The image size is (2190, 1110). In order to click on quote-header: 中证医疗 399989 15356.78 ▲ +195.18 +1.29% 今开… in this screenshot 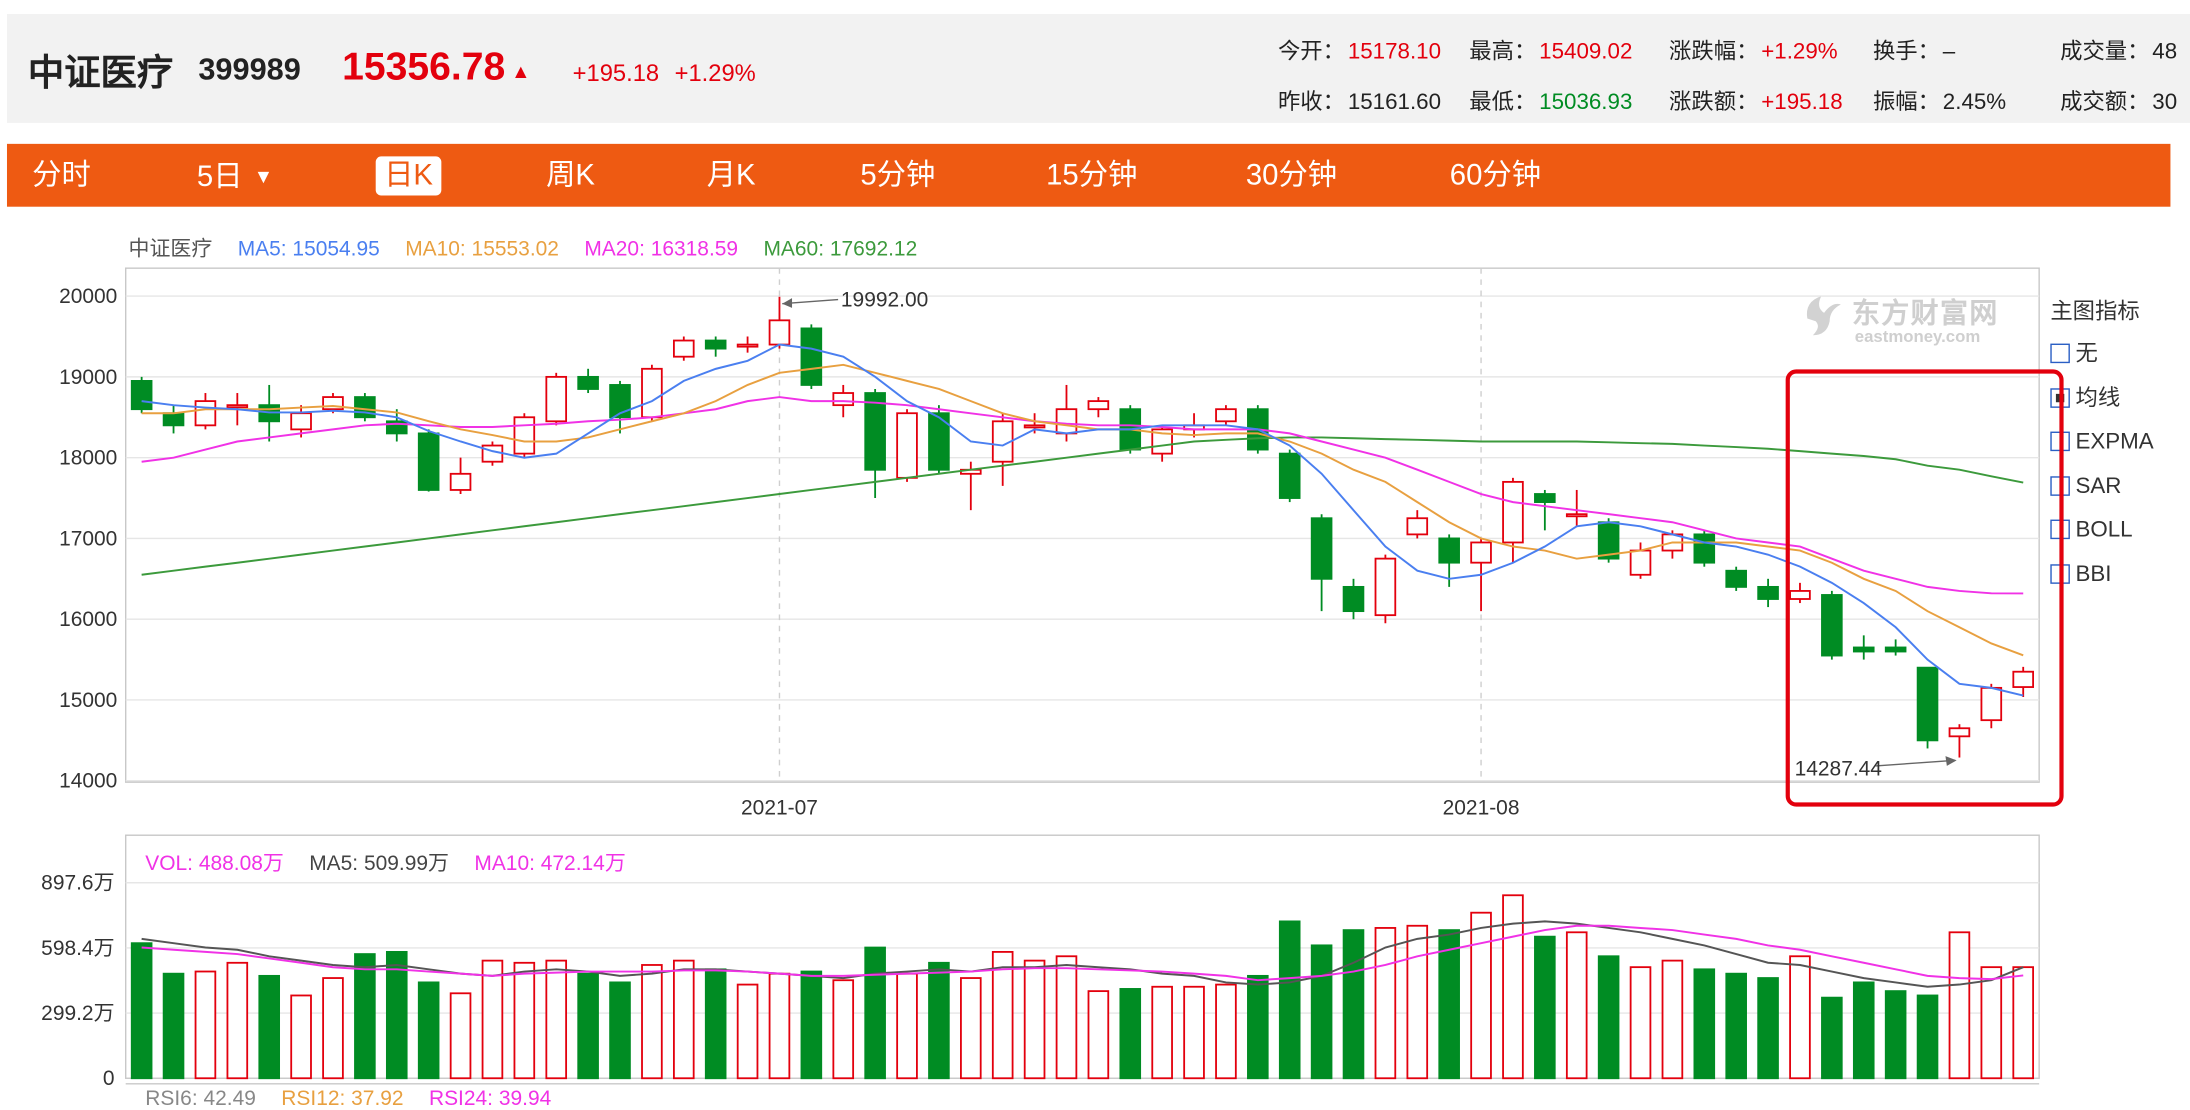, I will do `click(1098, 68)`.